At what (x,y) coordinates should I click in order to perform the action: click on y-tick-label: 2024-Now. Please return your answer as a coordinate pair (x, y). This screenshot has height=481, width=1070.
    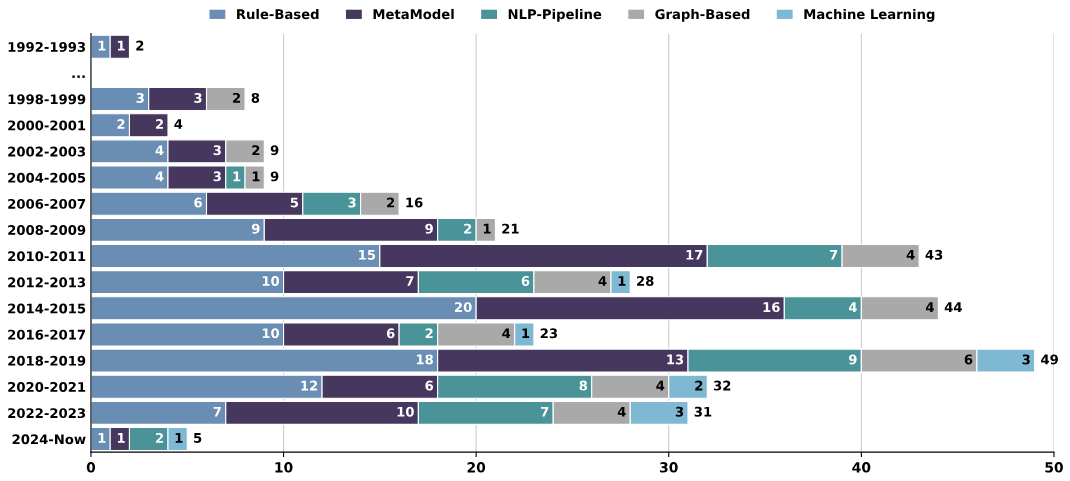
    Looking at the image, I should click on (49, 439).